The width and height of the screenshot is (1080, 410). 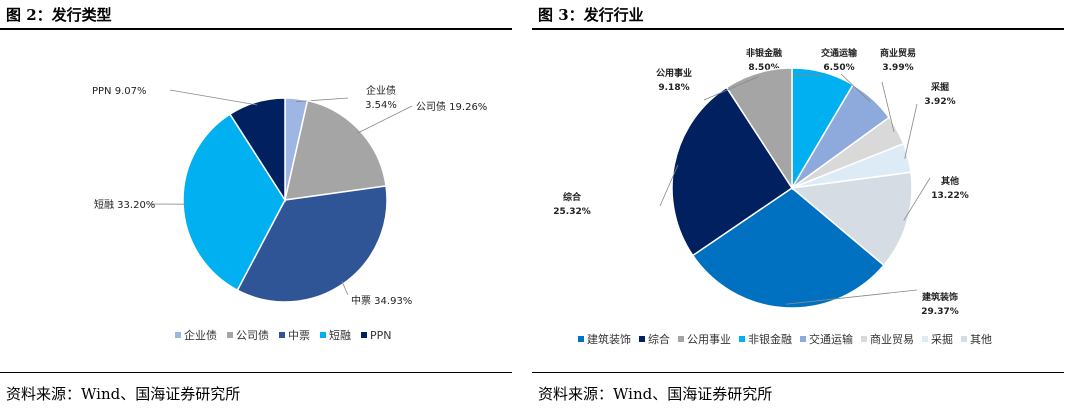 I want to click on slice-name-label-5: 建筑装饰, so click(x=940, y=297).